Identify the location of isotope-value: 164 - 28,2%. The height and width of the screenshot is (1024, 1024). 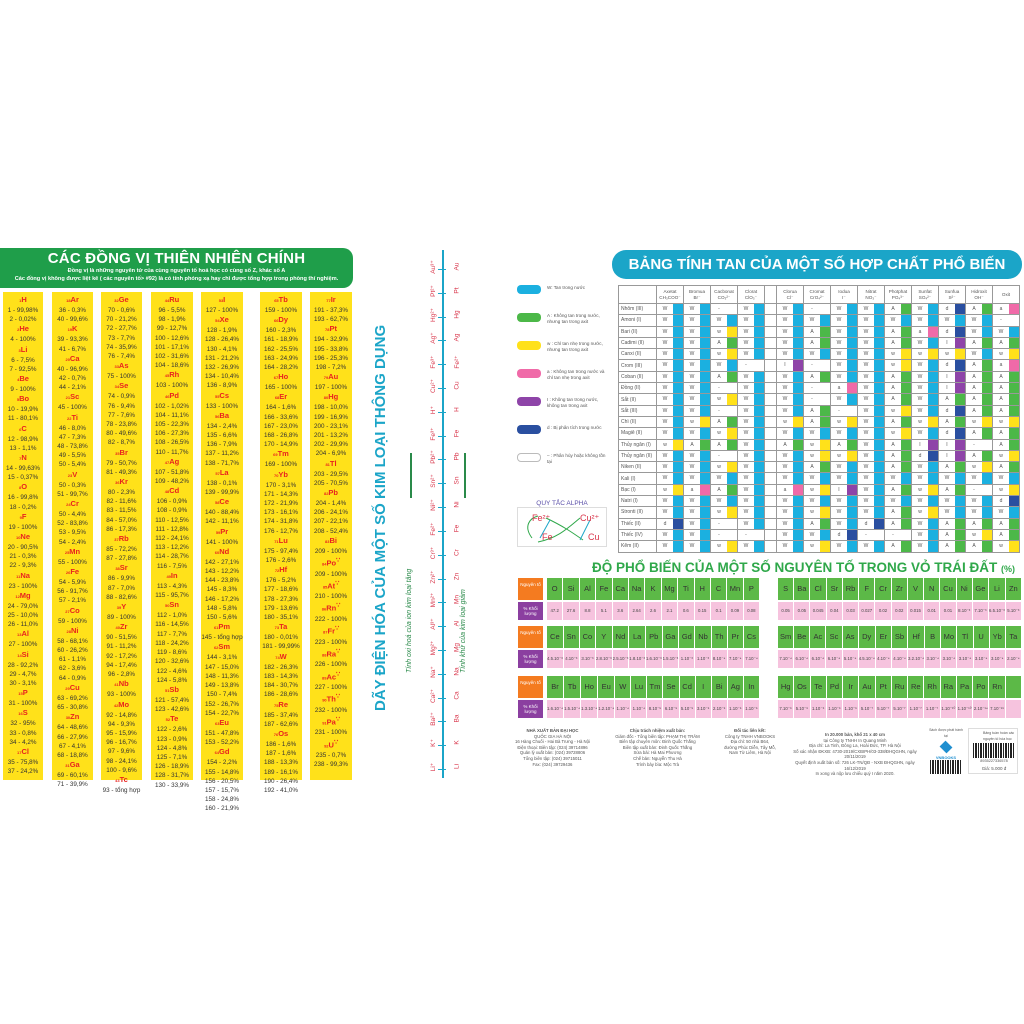
(281, 368).